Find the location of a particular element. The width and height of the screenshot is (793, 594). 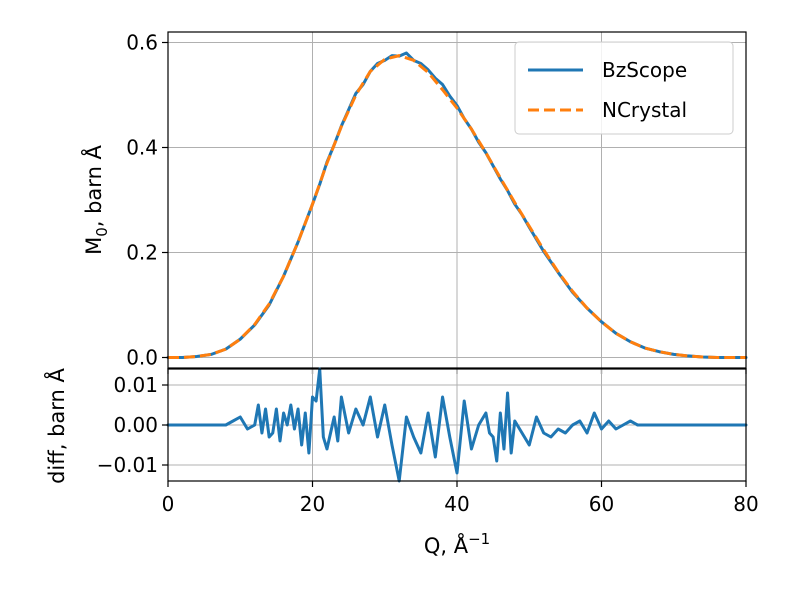

top-ytick-label: 0.0 is located at coordinates (142, 358).